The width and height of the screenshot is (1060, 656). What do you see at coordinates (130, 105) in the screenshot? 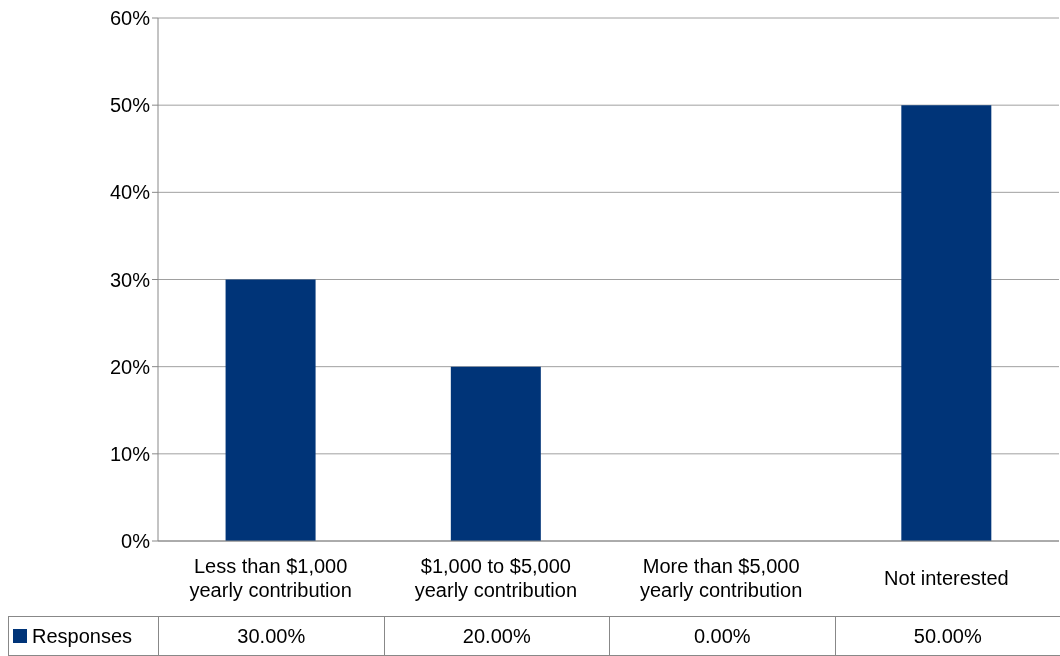
I see `y-tick-label: 50%` at bounding box center [130, 105].